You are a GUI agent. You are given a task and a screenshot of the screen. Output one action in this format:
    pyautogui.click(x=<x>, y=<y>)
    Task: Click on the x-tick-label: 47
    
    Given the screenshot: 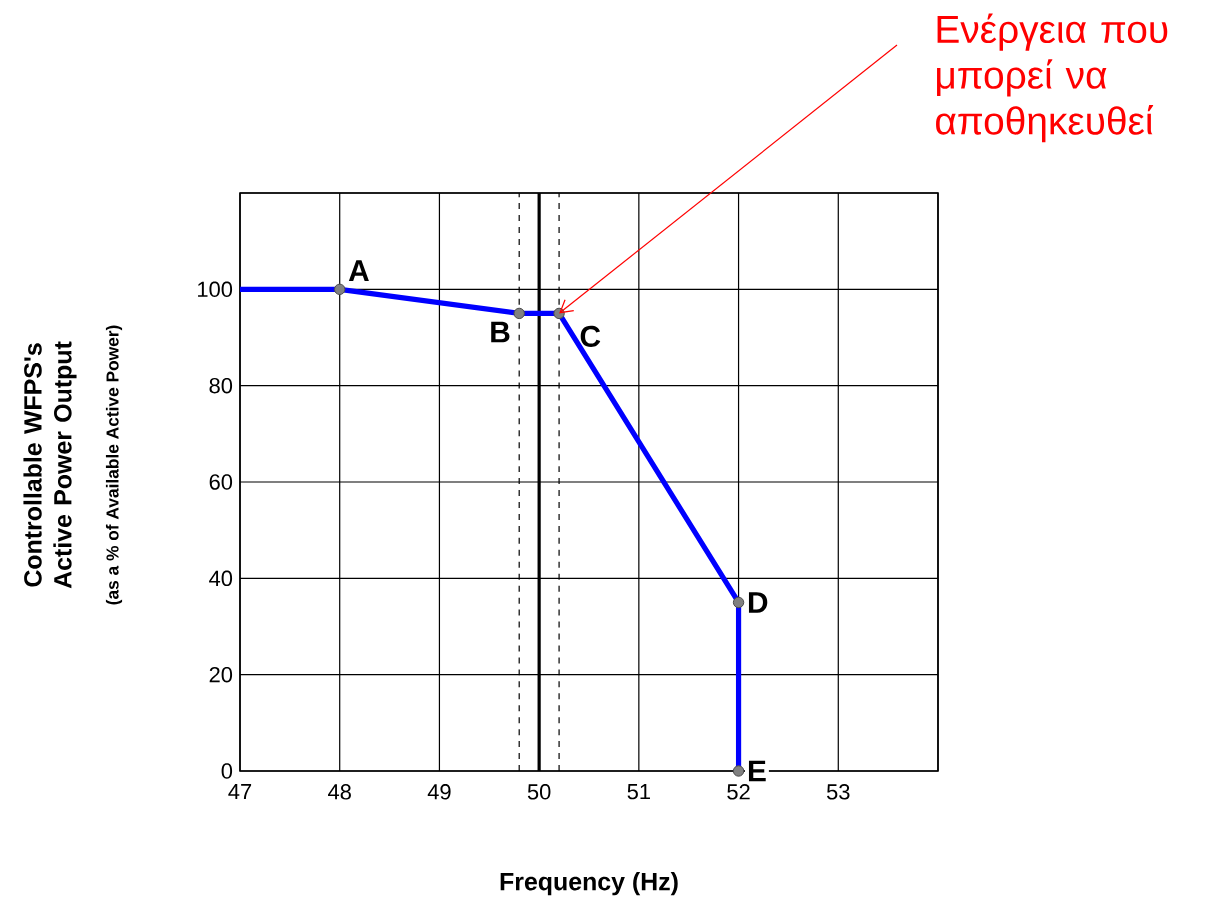 What is the action you would take?
    pyautogui.click(x=240, y=792)
    